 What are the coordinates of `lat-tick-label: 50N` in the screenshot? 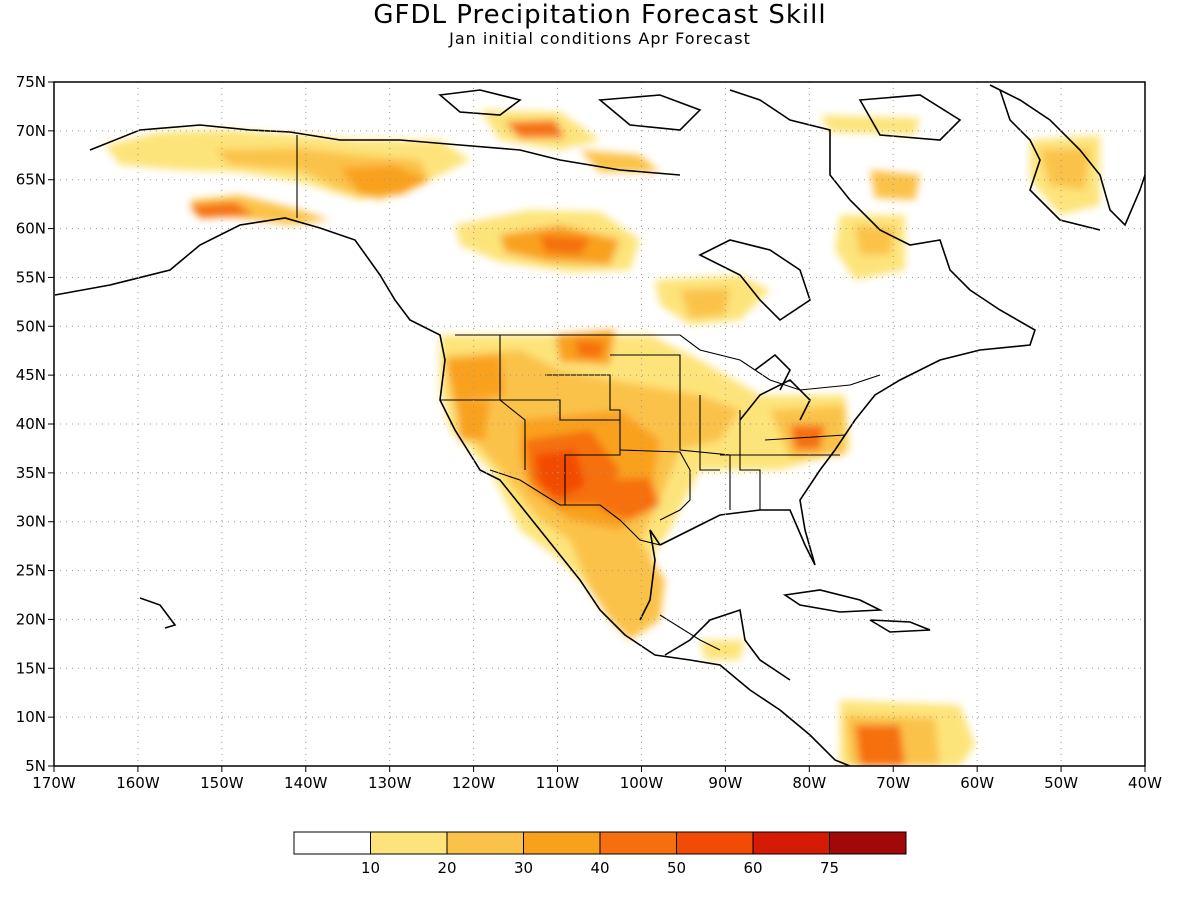 It's located at (31, 326).